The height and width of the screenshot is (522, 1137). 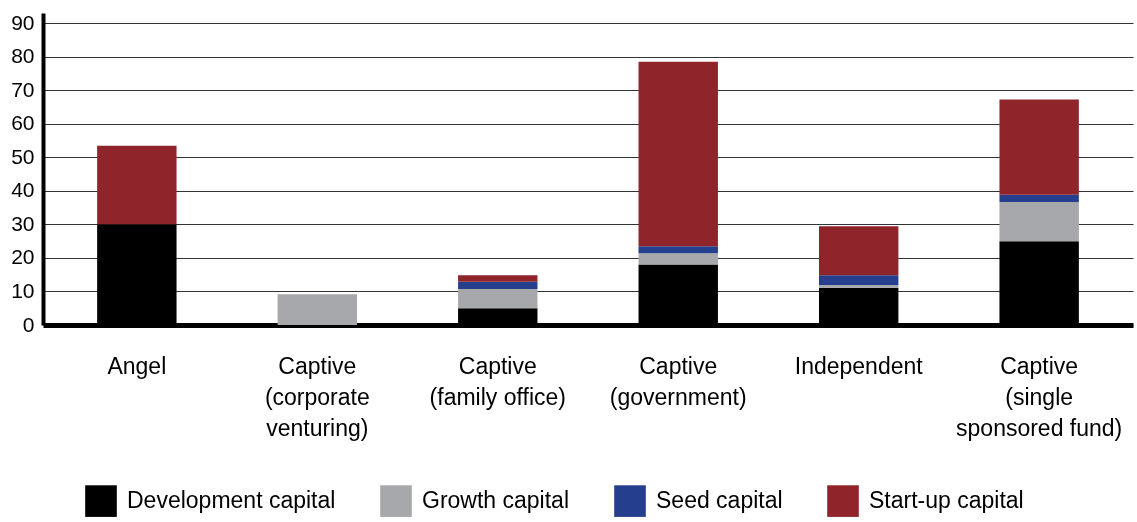 I want to click on y-tick-label: 20, so click(x=23, y=257).